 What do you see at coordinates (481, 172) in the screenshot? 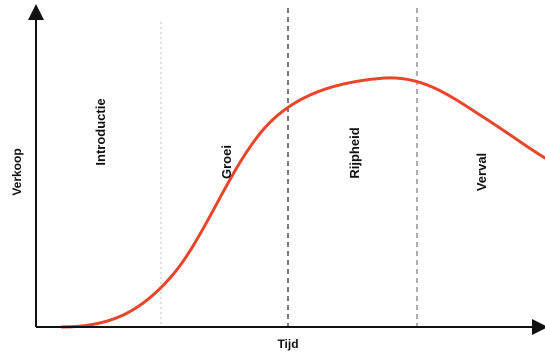
I see `phase-label-verval: Verval` at bounding box center [481, 172].